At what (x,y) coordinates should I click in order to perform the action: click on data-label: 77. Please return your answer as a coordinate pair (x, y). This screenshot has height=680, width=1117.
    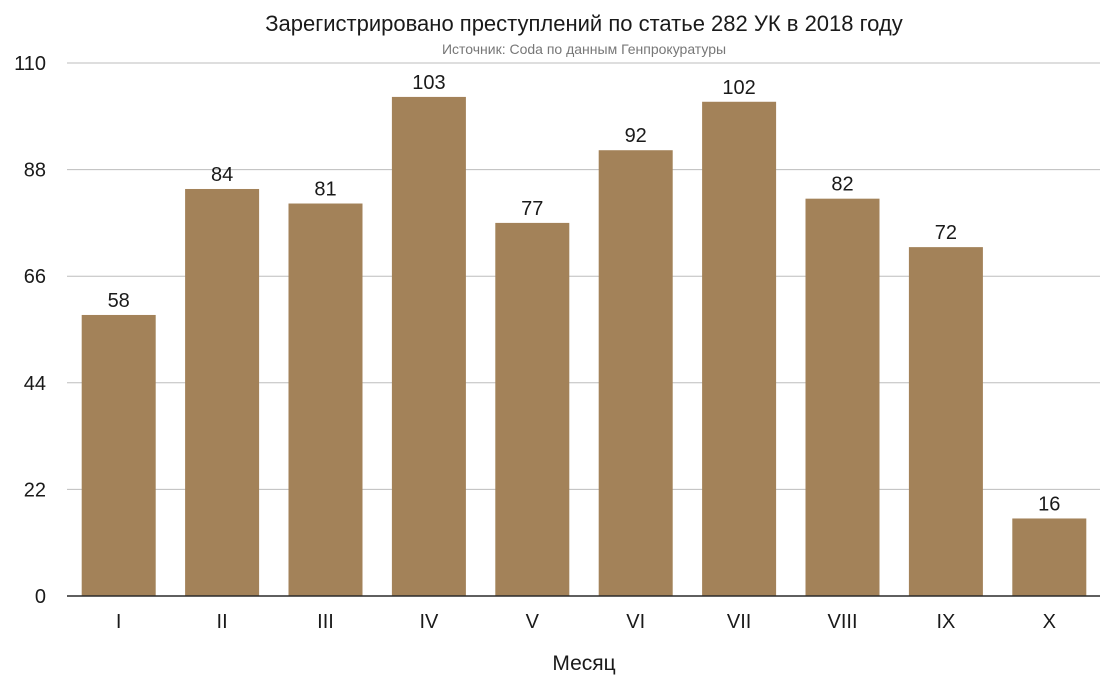
    Looking at the image, I should click on (532, 209).